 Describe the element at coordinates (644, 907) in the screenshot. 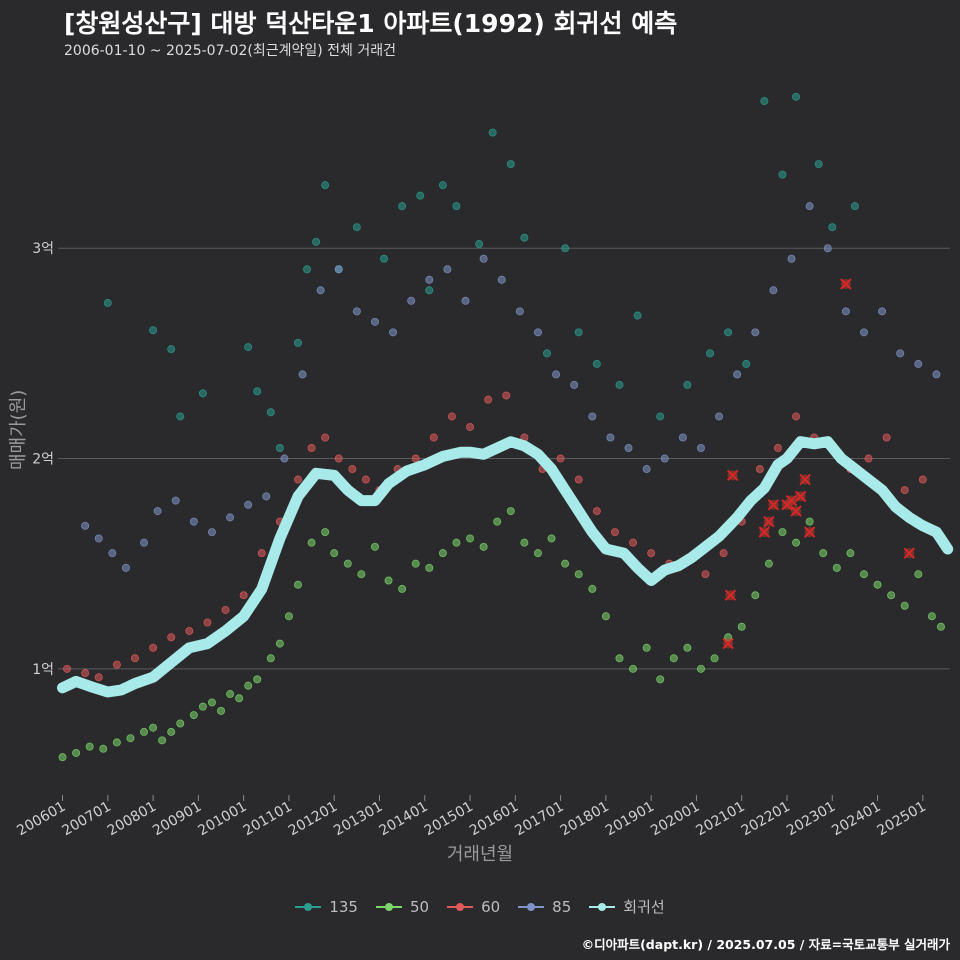

I see `legend-label: 회귀선` at that location.